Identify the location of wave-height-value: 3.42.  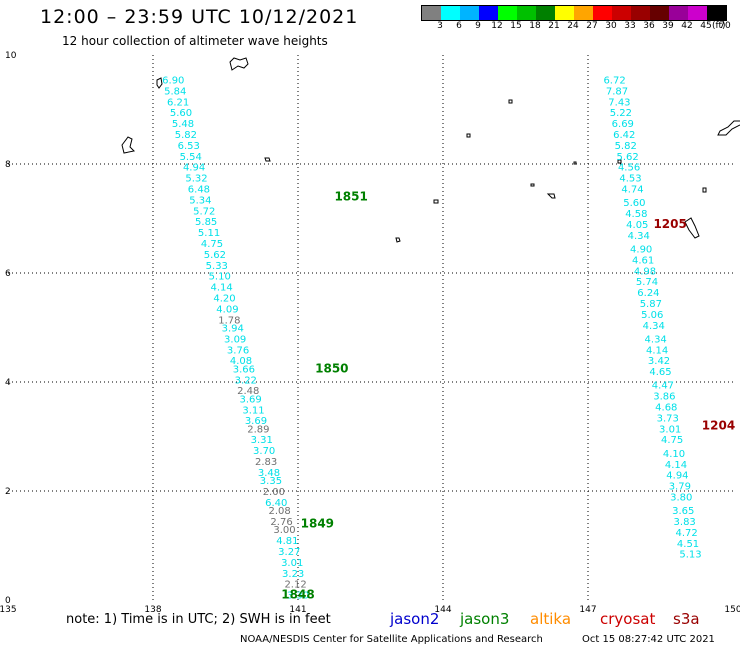
(659, 361).